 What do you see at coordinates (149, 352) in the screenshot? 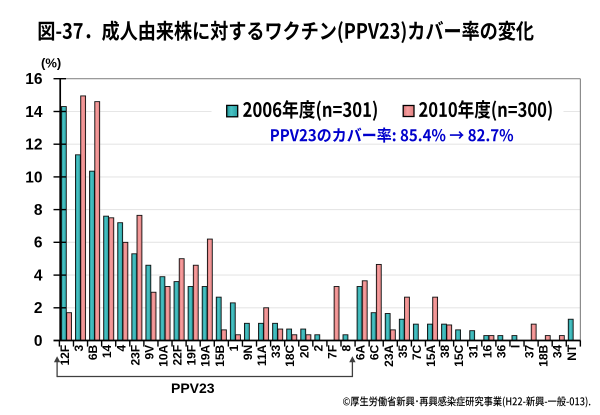
I see `svg-text: 9V` at bounding box center [149, 352].